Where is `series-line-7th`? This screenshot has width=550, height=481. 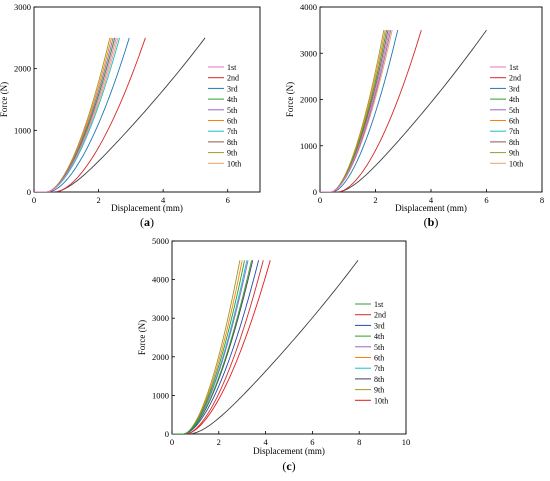 series-line-7th is located at coordinates (210, 347).